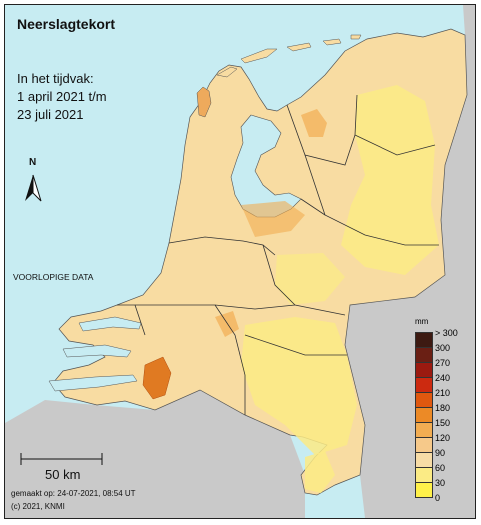 The height and width of the screenshot is (525, 481). Describe the element at coordinates (266, 166) in the screenshot. I see `ijsselmeer` at that location.